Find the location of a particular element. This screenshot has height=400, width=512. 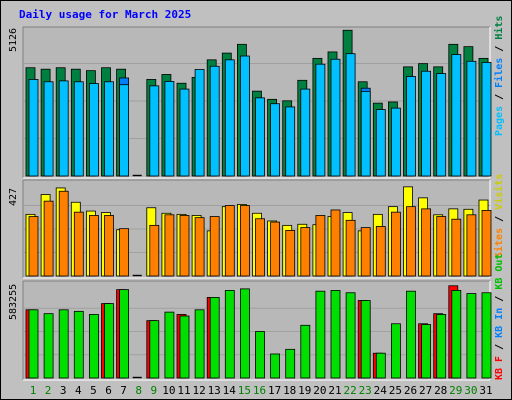

x-tick-label: 25 is located at coordinates (395, 390).